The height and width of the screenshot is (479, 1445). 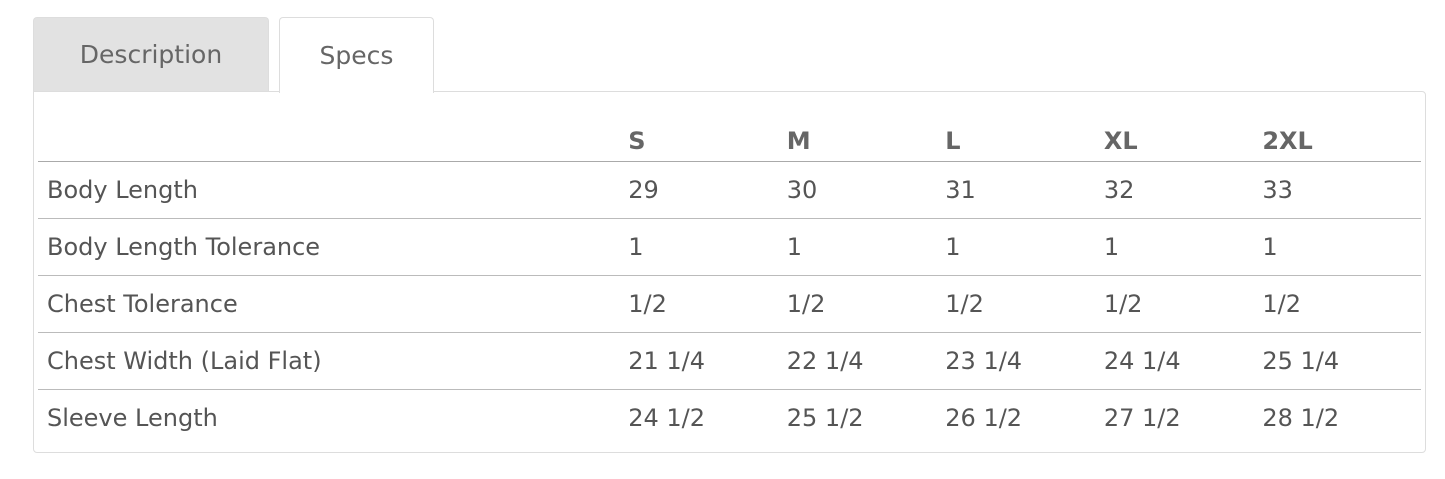 What do you see at coordinates (333, 361) in the screenshot?
I see `row-label: Chest Width (Laid Flat)` at bounding box center [333, 361].